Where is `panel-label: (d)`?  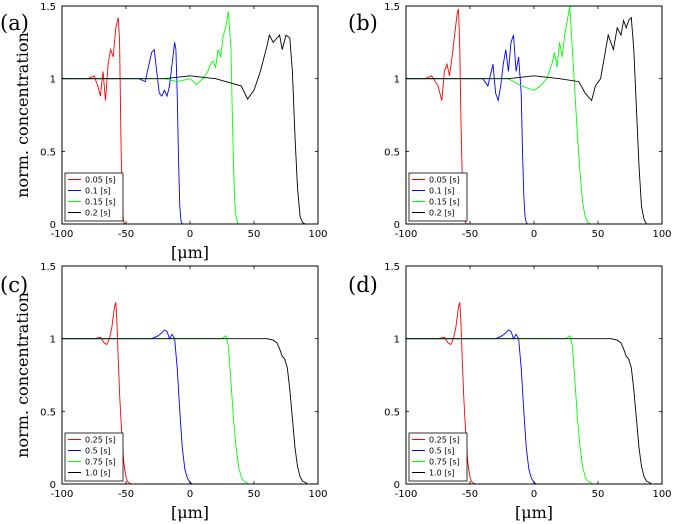 panel-label: (d) is located at coordinates (363, 285).